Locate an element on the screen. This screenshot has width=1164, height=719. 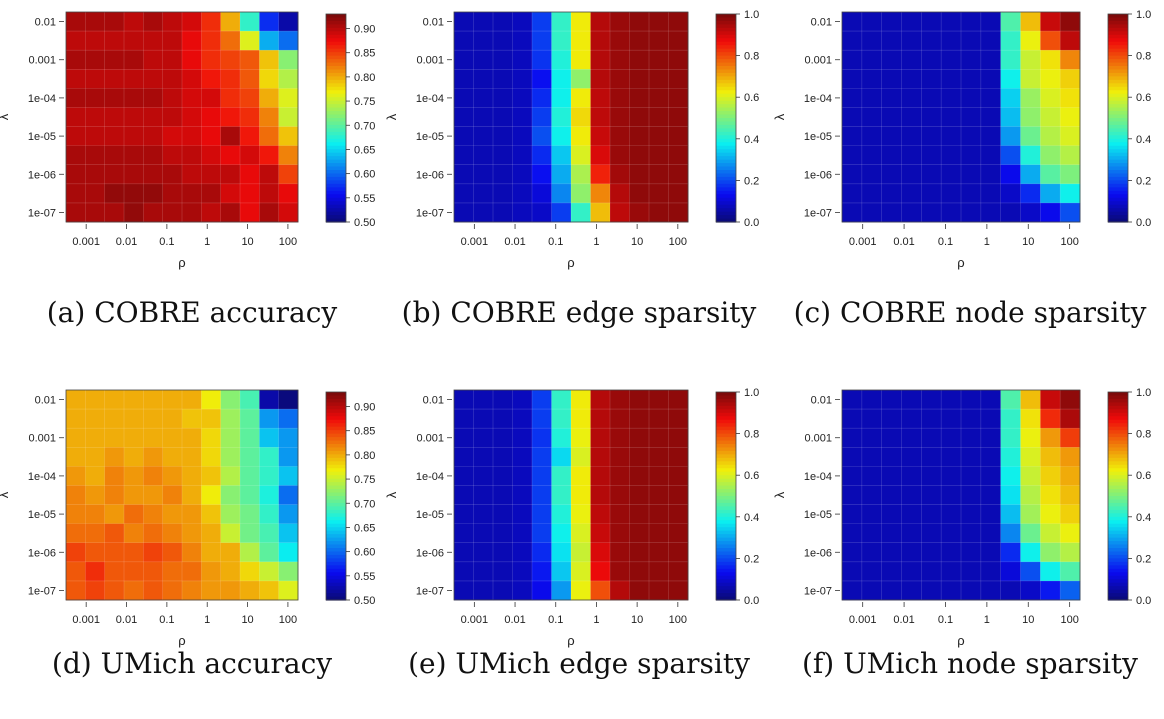
y-tick-label: 1e-07 is located at coordinates (430, 591).